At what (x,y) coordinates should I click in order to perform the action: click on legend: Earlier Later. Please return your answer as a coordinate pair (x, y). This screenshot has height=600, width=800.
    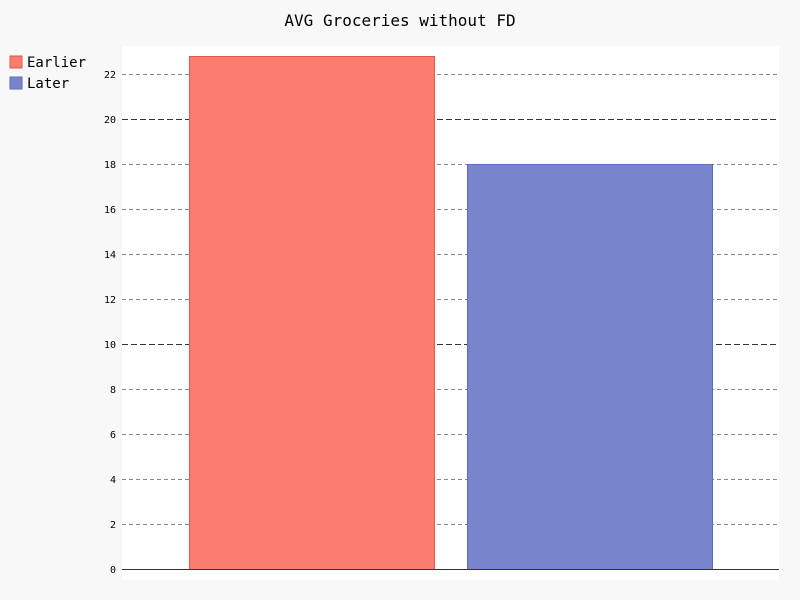
    Looking at the image, I should click on (47, 73).